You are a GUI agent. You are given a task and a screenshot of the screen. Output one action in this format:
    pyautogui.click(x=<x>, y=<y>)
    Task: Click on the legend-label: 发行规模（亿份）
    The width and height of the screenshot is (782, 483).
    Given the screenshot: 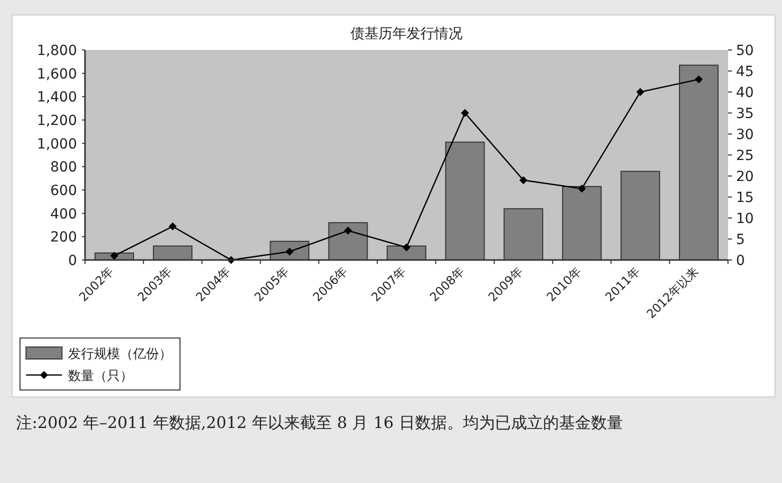 What is the action you would take?
    pyautogui.click(x=120, y=354)
    